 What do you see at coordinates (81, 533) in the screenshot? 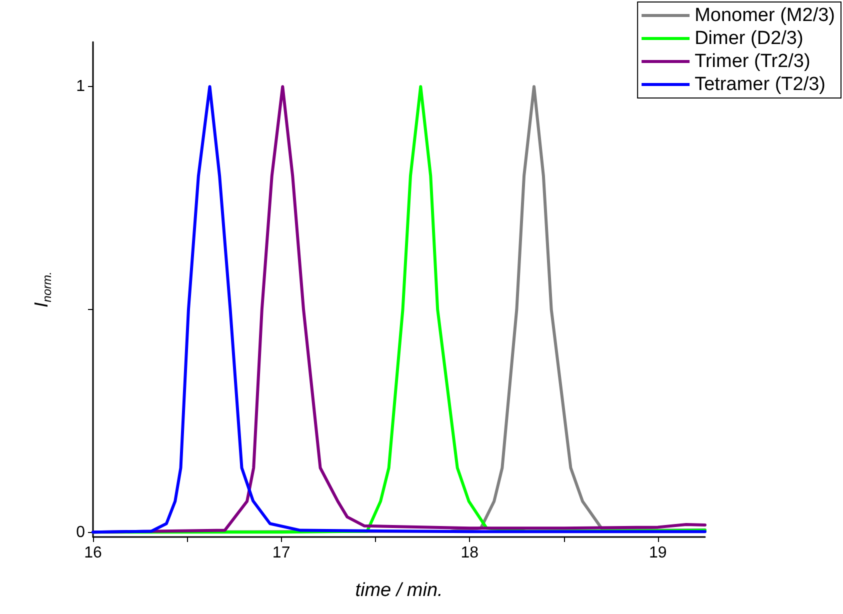
I see `y-tick-label: 0` at bounding box center [81, 533].